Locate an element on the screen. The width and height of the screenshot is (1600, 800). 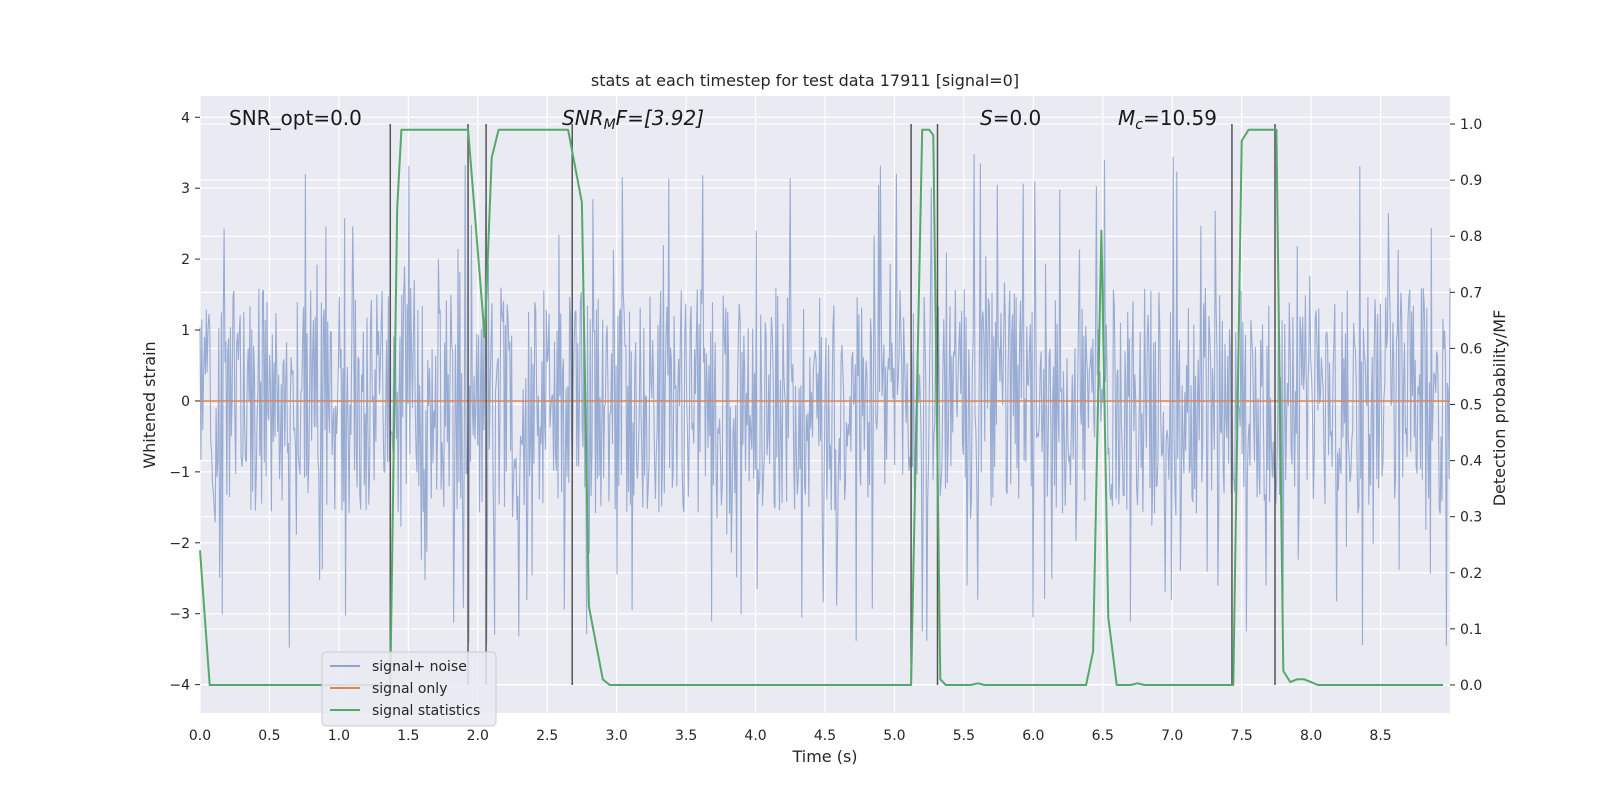
y2-tick-label: 1.0 is located at coordinates (1471, 125).